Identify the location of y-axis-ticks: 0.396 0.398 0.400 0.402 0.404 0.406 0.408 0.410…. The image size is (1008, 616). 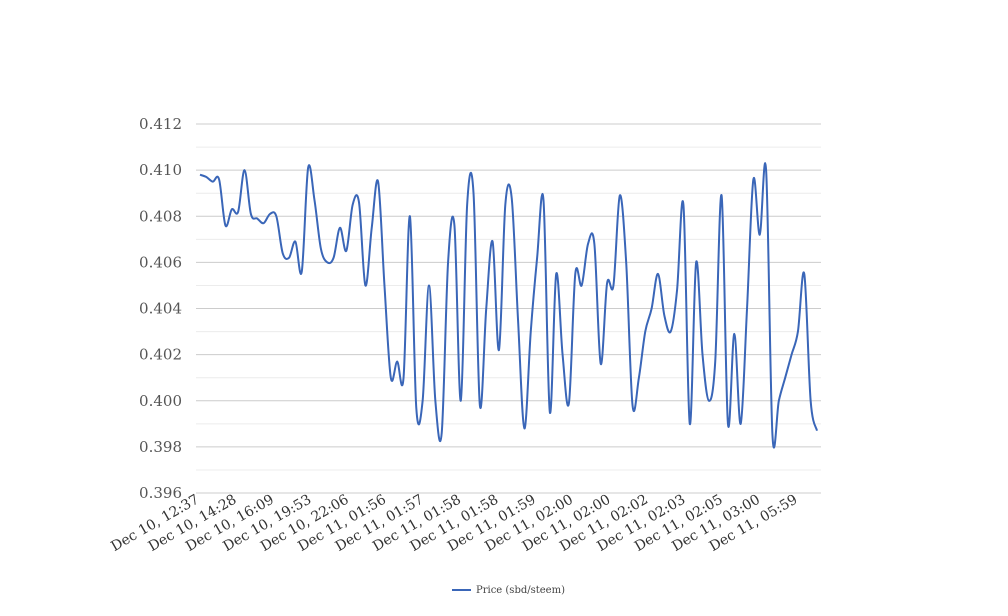
(160, 308).